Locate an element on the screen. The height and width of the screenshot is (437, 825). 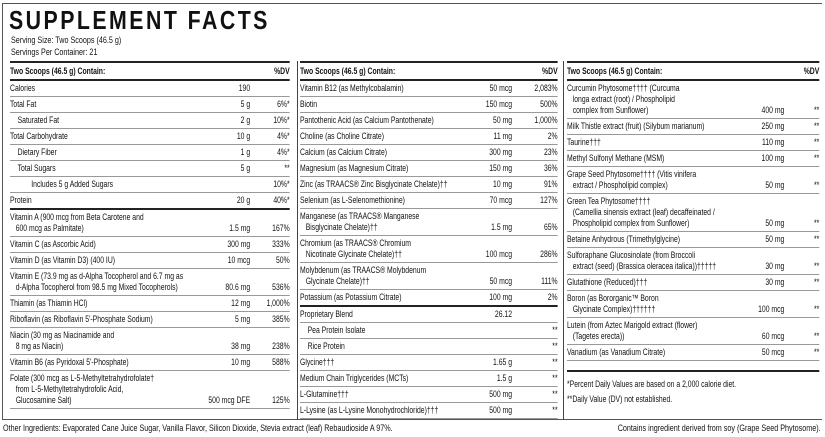
nutrient-dv: 385% is located at coordinates (281, 319).